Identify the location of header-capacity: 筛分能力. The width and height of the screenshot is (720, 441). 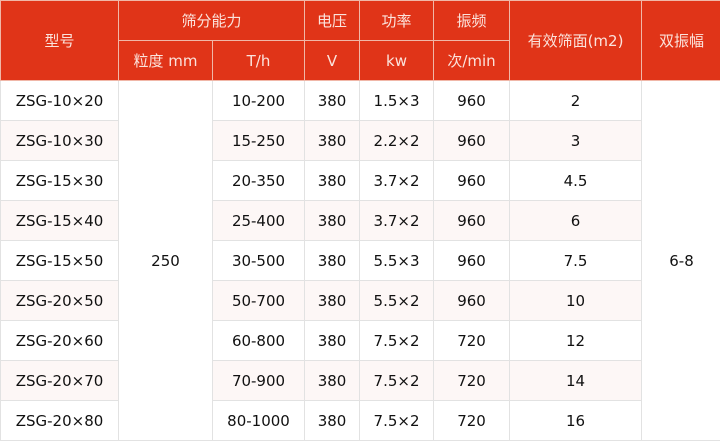
(211, 20).